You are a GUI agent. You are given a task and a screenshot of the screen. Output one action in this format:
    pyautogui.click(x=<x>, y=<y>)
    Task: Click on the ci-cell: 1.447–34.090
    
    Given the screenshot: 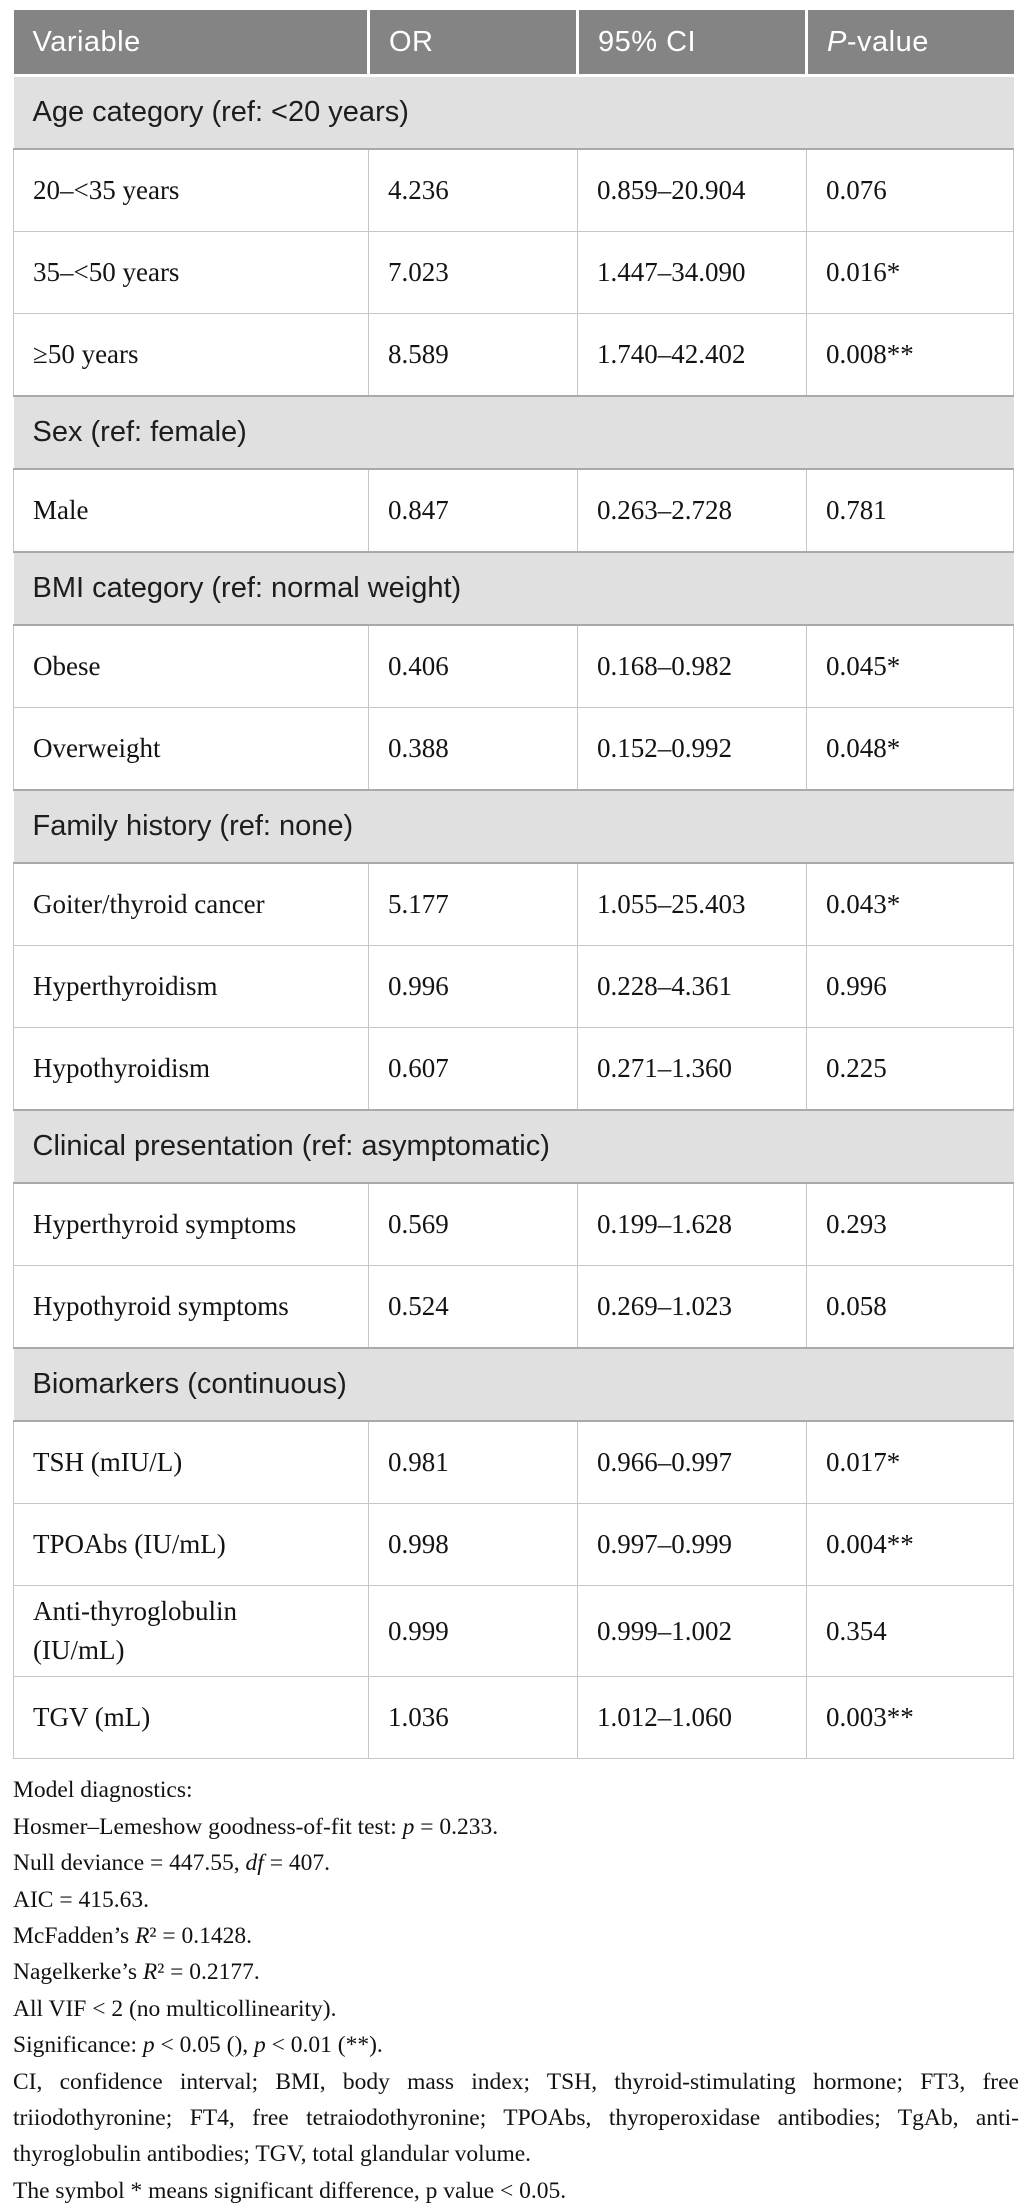 What is the action you would take?
    pyautogui.click(x=692, y=272)
    